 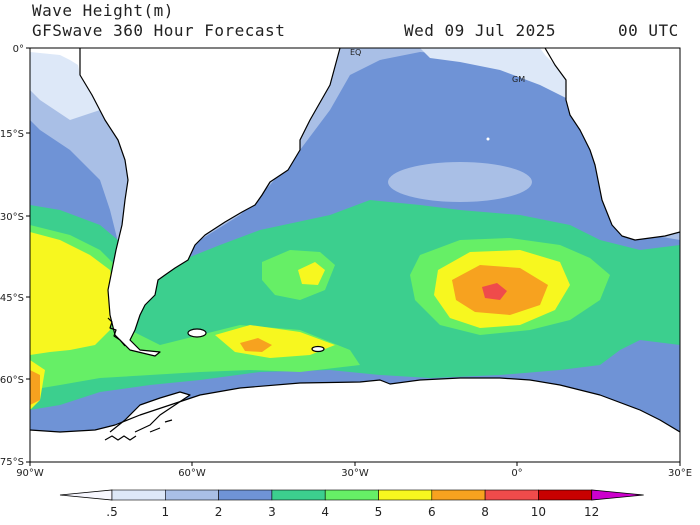 What do you see at coordinates (150, 412) in the screenshot?
I see `antarctic-peninsula-coastline` at bounding box center [150, 412].